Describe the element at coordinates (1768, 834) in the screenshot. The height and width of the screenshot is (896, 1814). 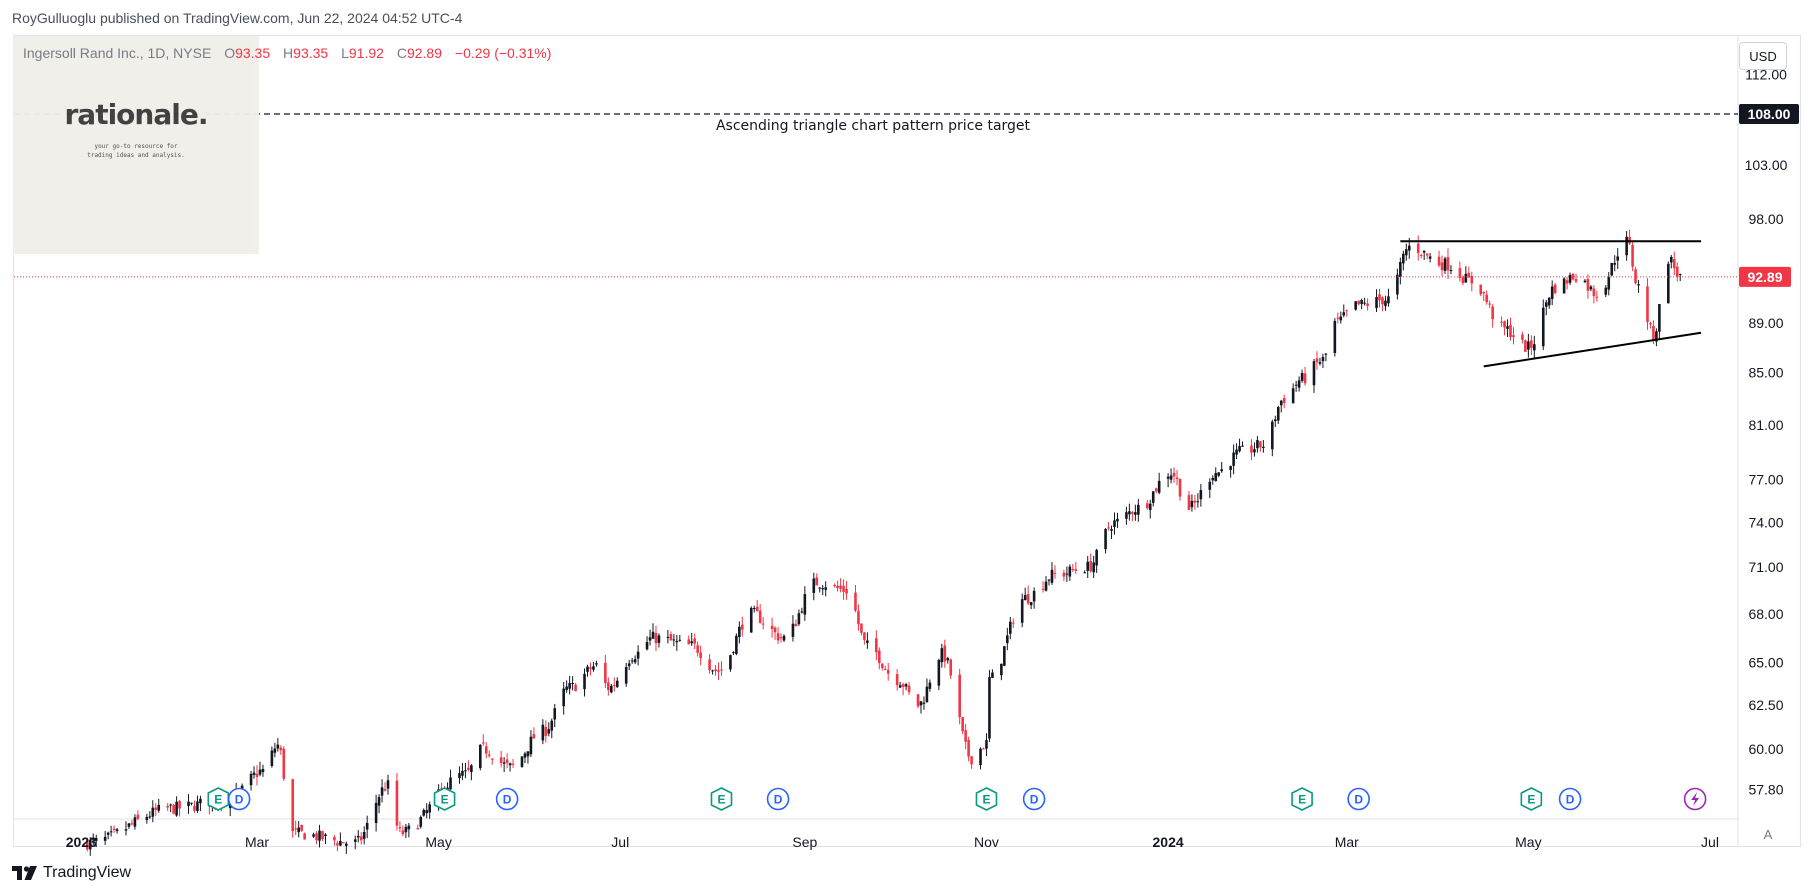
I see `auto-scale-button: A` at that location.